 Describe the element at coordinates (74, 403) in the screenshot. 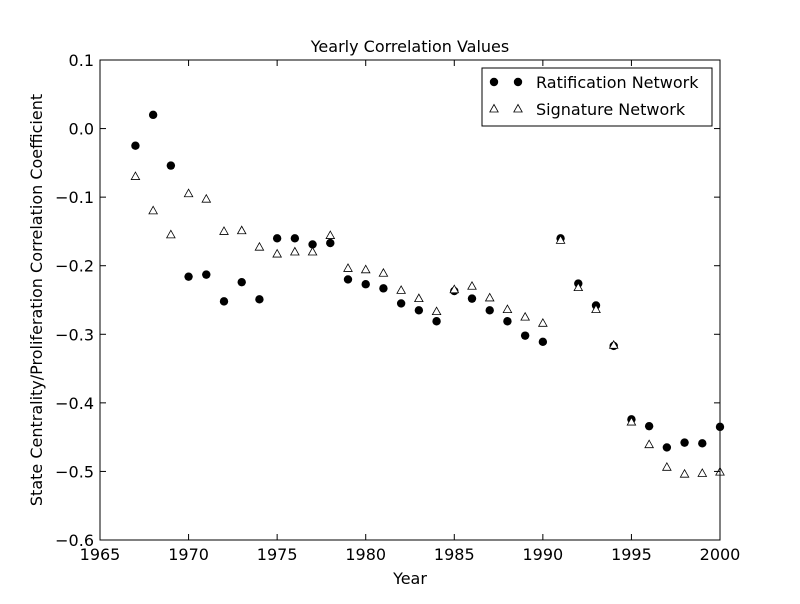

I see `y-tick-label: −0.4` at that location.